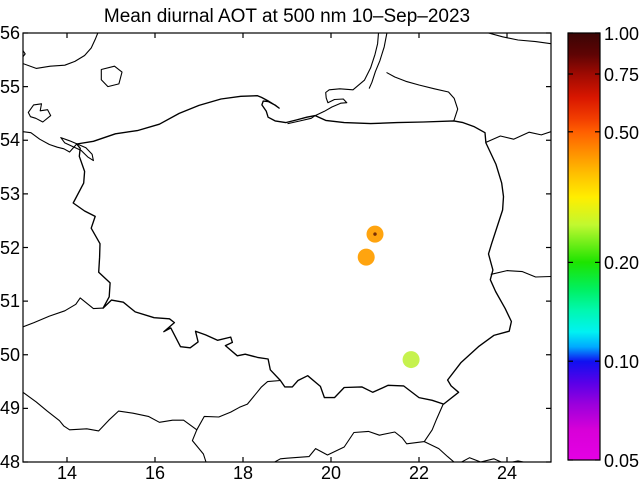 The width and height of the screenshot is (640, 480). I want to click on y-tick-label: 52, so click(10, 247).